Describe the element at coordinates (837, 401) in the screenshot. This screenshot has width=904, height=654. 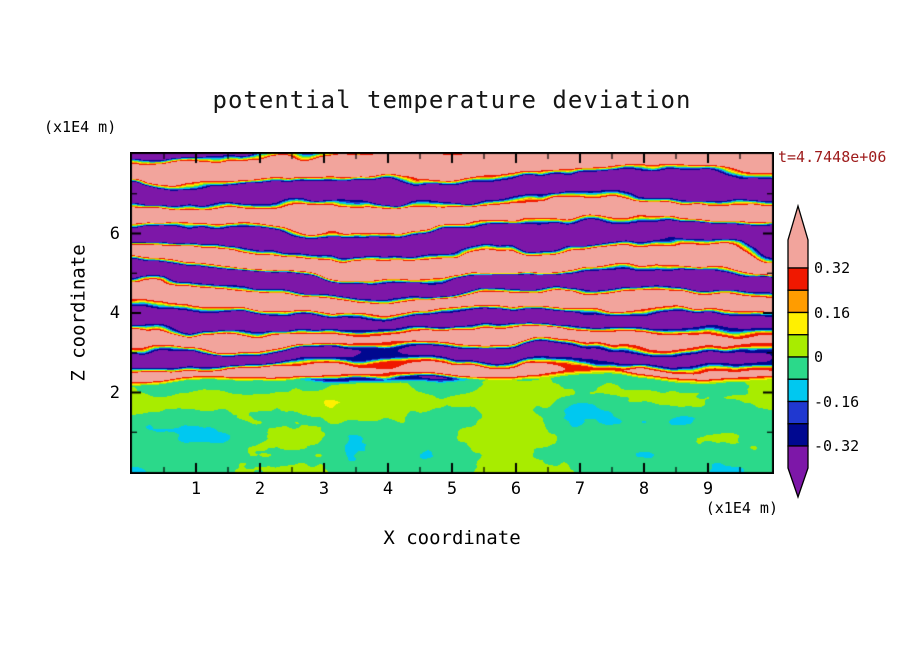
I see `colorbar-label: -0.16` at that location.